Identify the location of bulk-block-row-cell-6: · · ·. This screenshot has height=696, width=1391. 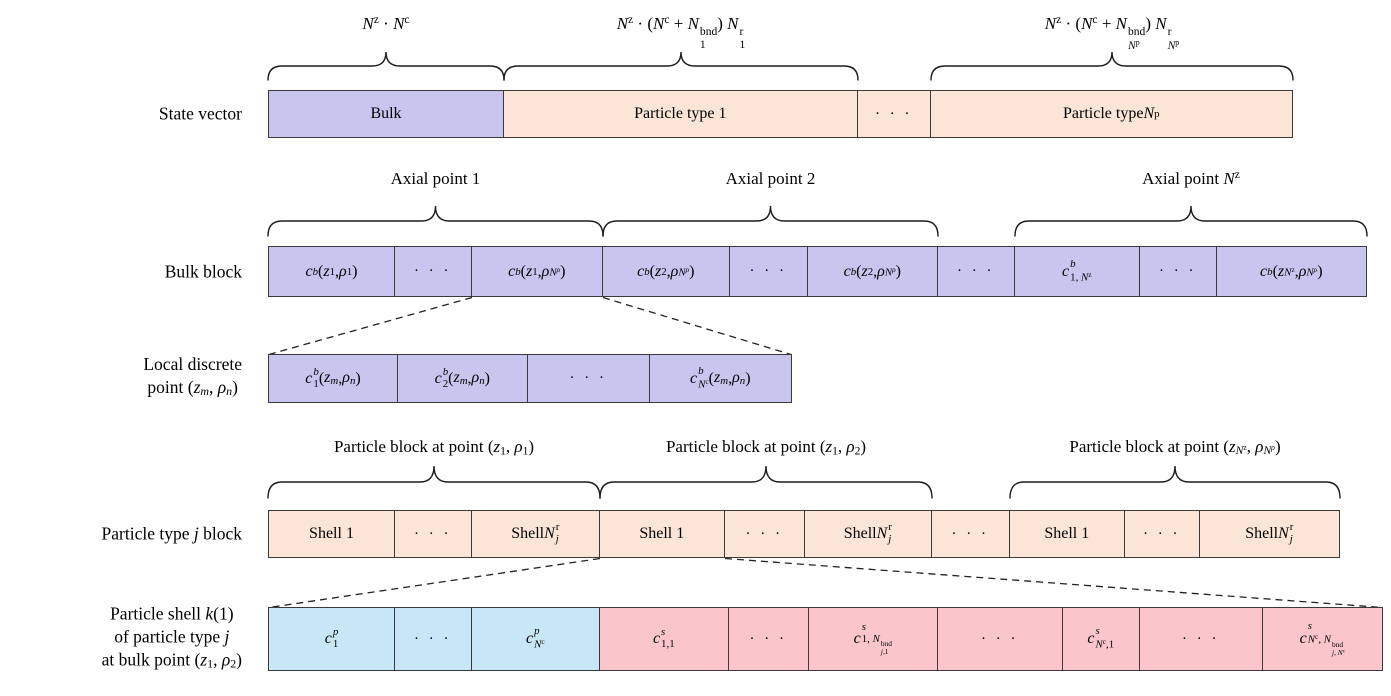
(975, 271).